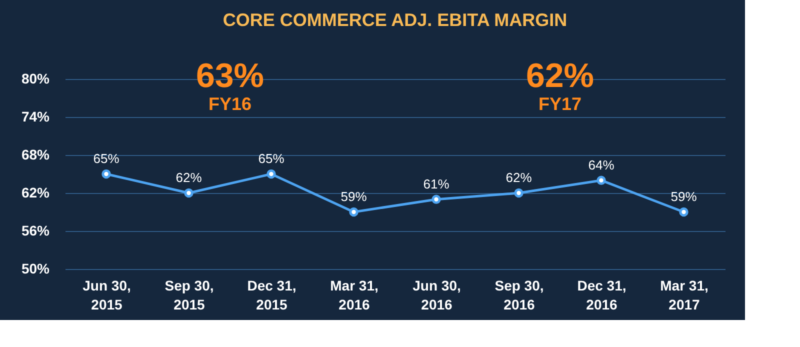 The height and width of the screenshot is (347, 800). I want to click on x-tick-label: Dec 31, 2016, so click(601, 295).